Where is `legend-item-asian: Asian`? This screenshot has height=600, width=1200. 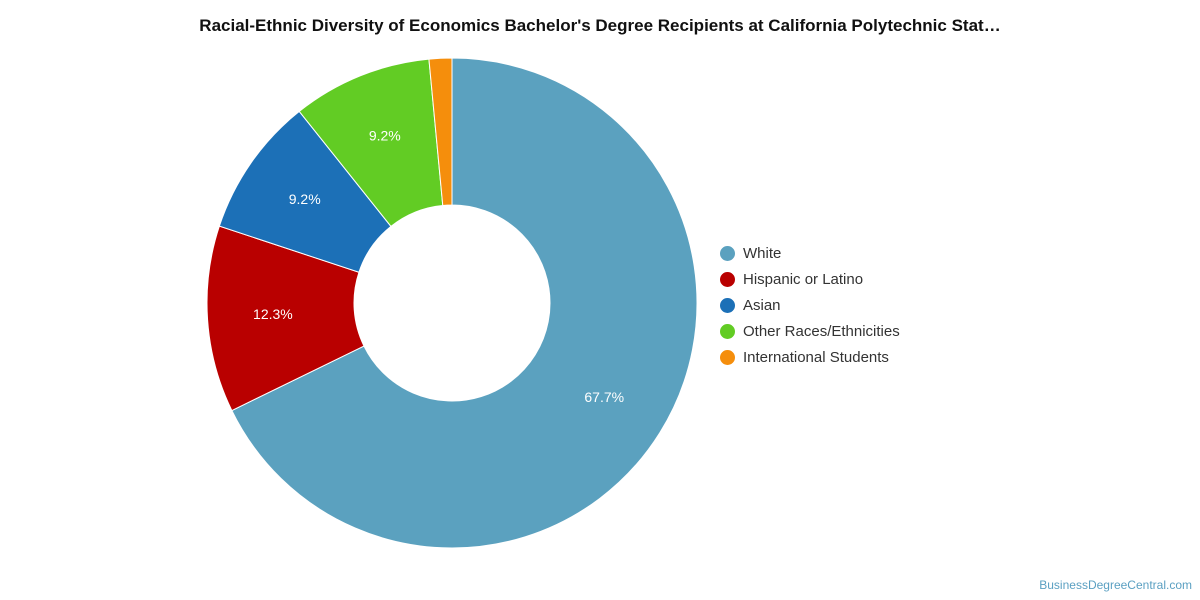 legend-item-asian: Asian is located at coordinates (810, 305).